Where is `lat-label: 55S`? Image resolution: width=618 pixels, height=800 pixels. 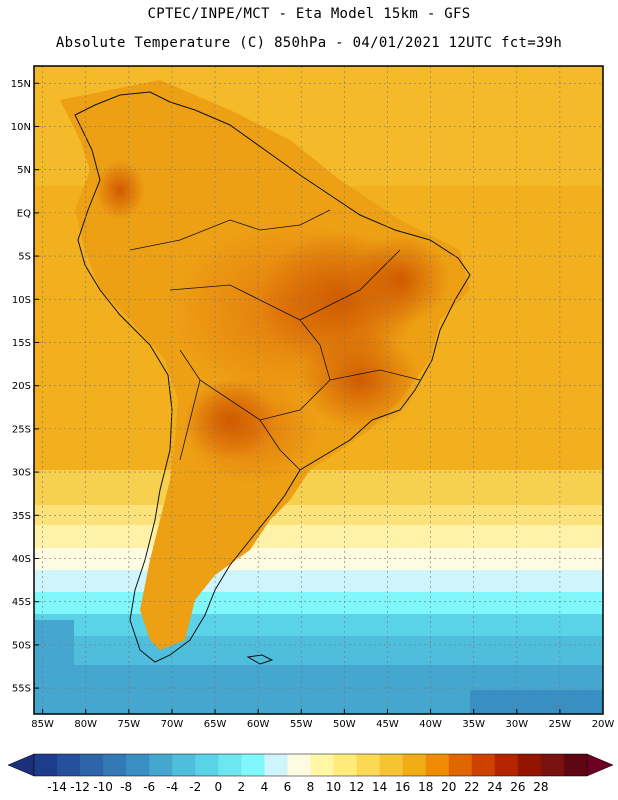 lat-label: 55S is located at coordinates (21, 689).